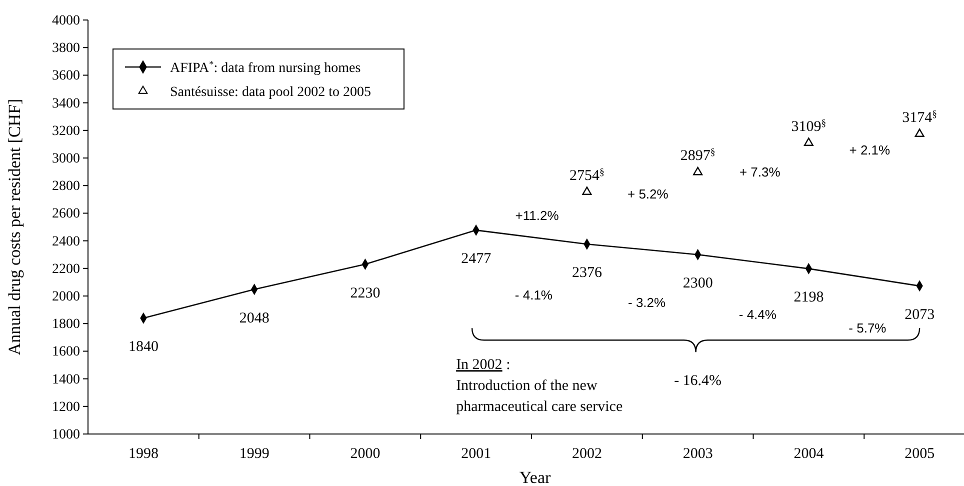  What do you see at coordinates (14, 227) in the screenshot?
I see `y-axis-title: Annual drug costs per resident [CHF]` at bounding box center [14, 227].